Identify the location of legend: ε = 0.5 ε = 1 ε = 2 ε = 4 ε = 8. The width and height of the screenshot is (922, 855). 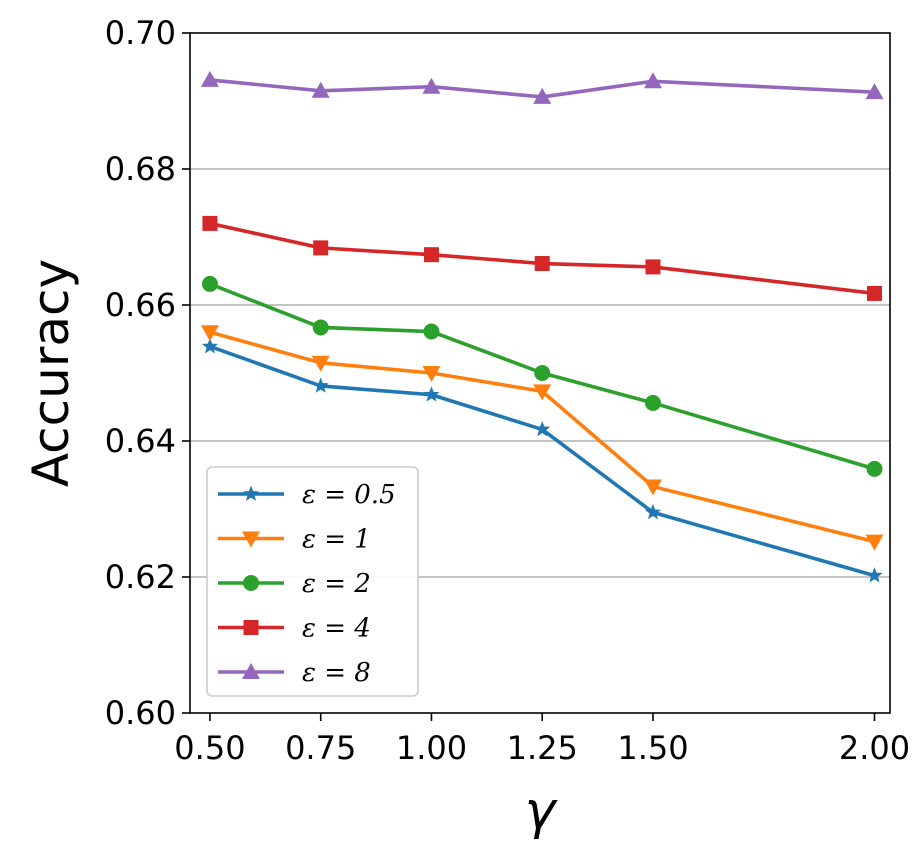
(312, 581).